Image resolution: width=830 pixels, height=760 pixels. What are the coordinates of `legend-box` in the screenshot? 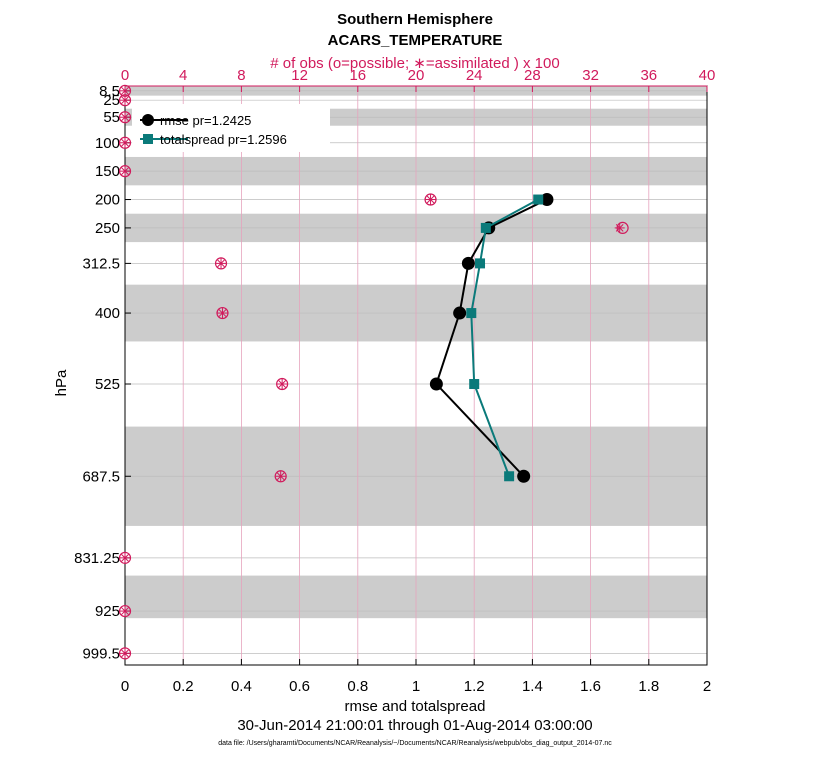 It's located at (231, 128).